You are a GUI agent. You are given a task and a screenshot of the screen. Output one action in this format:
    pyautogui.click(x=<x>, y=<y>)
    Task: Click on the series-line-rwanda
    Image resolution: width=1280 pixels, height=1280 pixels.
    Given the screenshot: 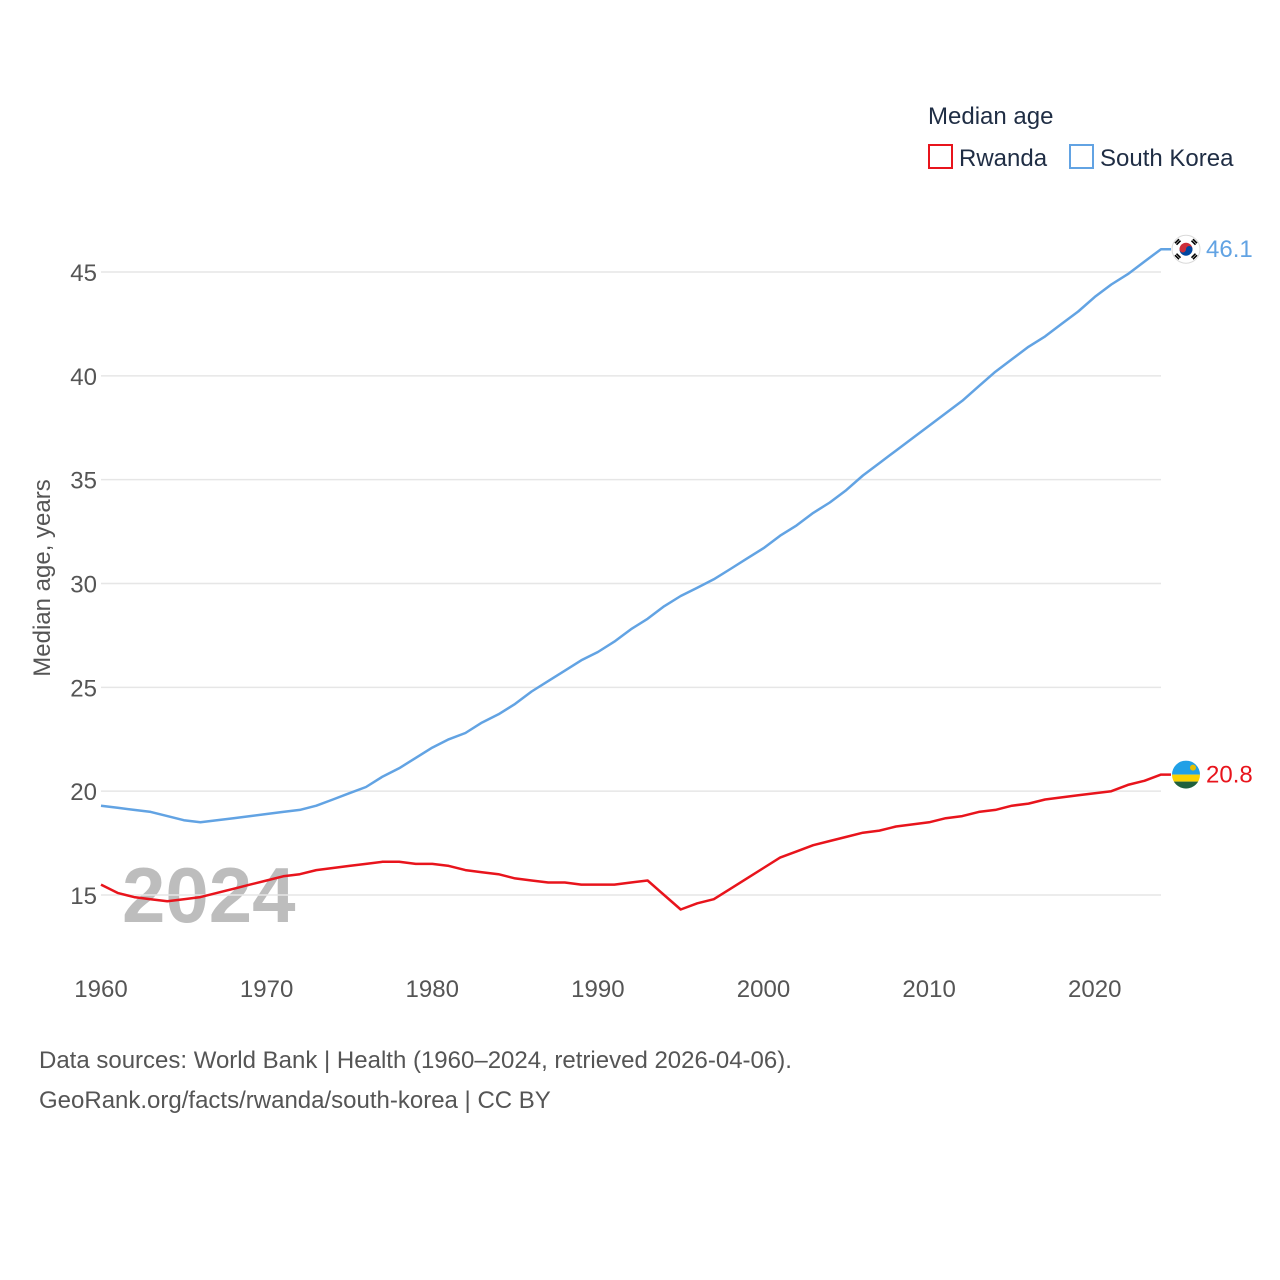 What is the action you would take?
    pyautogui.click(x=635, y=842)
    